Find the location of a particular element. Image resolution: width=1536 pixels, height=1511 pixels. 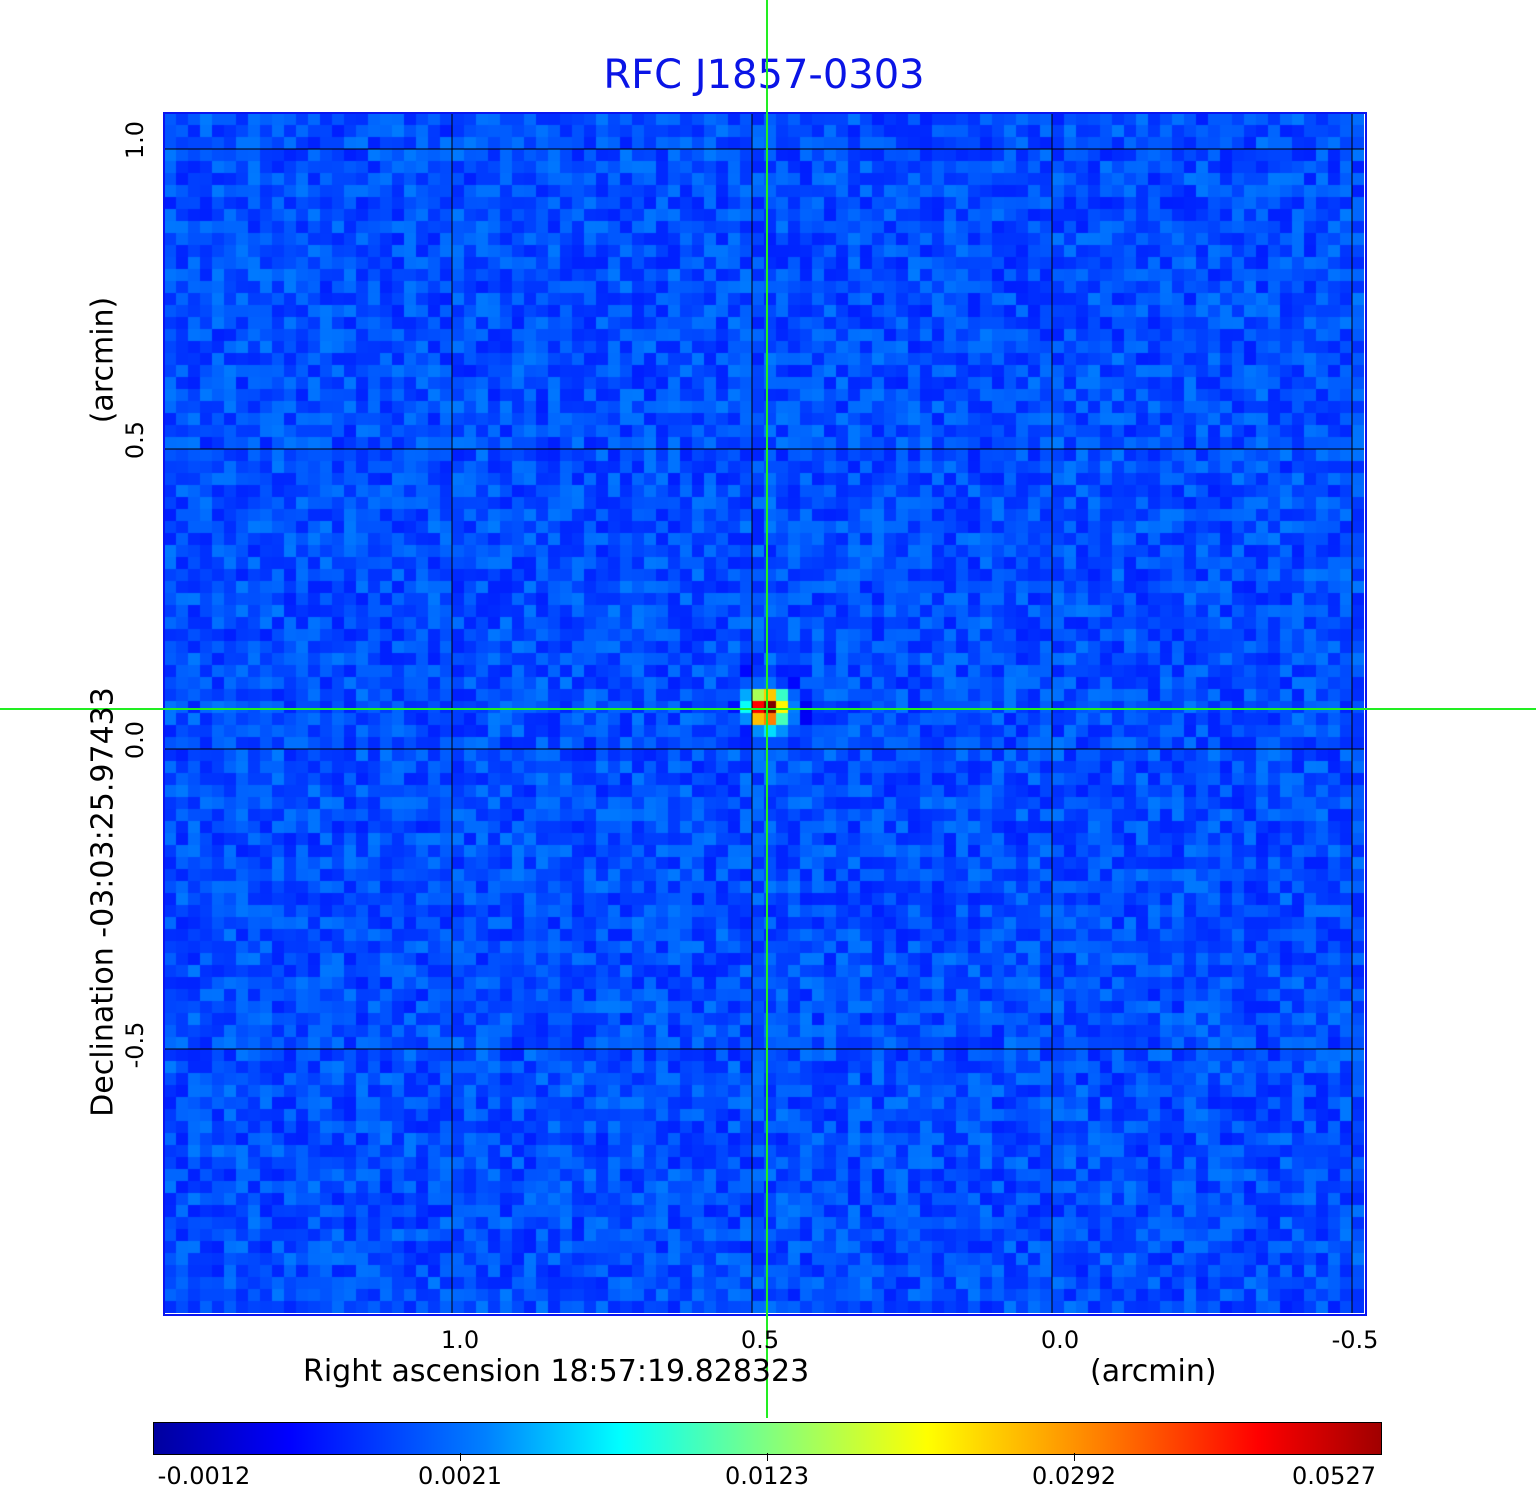

y-axis-label: Declination -03:03:25.97433 is located at coordinates (103, 902).